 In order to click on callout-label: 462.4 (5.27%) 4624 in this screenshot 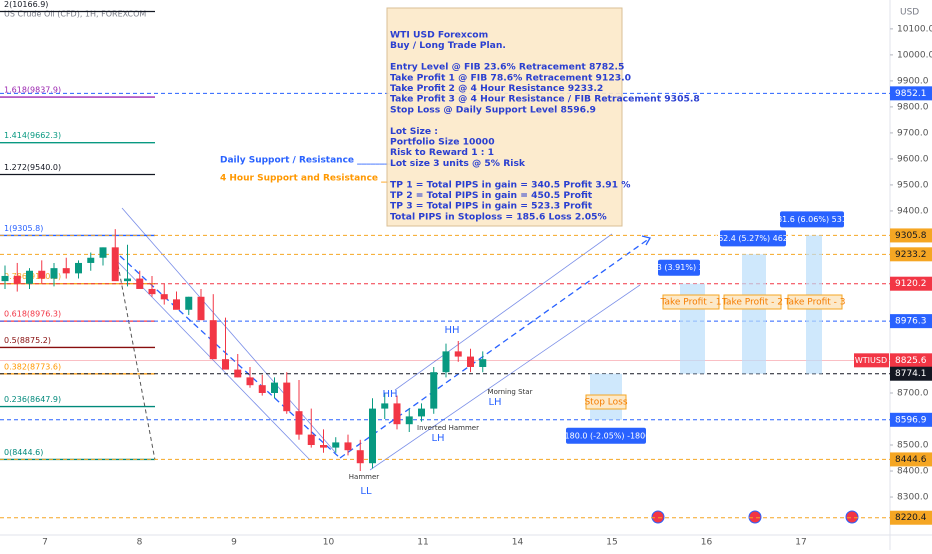, I will do `click(753, 238)`.